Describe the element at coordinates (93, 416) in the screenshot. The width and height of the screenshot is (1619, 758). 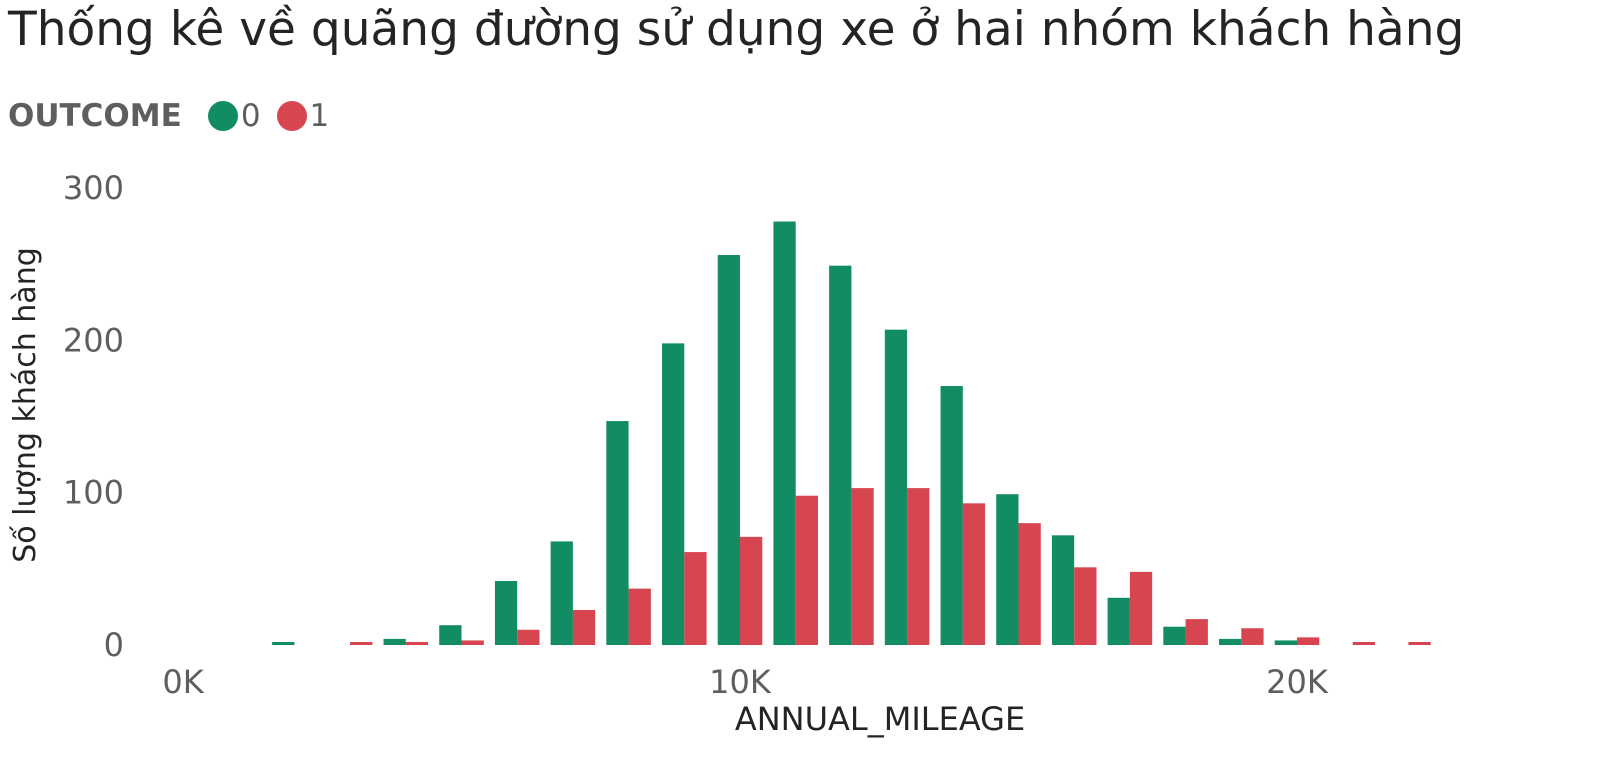
I see `y-axis: 0 100 200 300` at that location.